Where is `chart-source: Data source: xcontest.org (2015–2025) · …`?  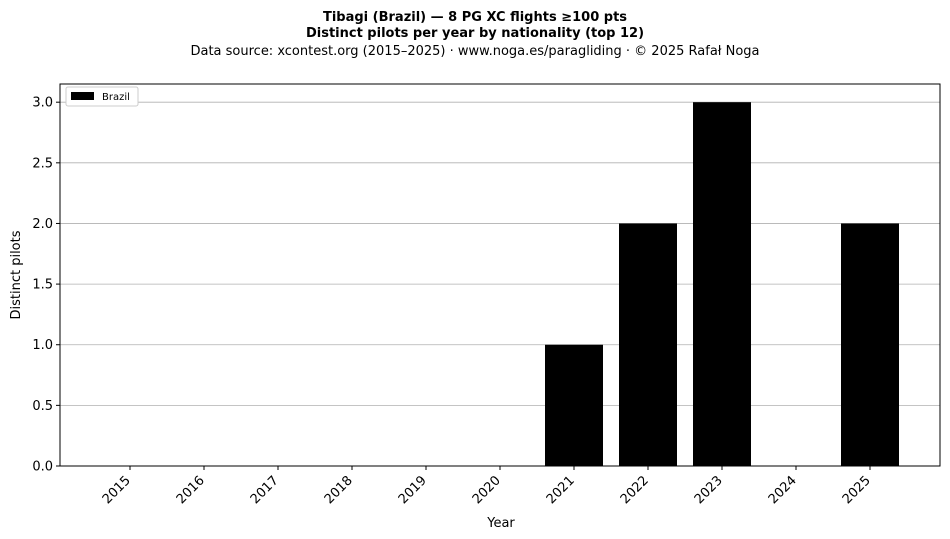 chart-source: Data source: xcontest.org (2015–2025) · … is located at coordinates (474, 51).